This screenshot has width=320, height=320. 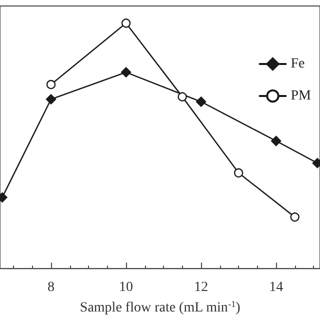 I want to click on x-tick-label: 10, so click(x=126, y=288).